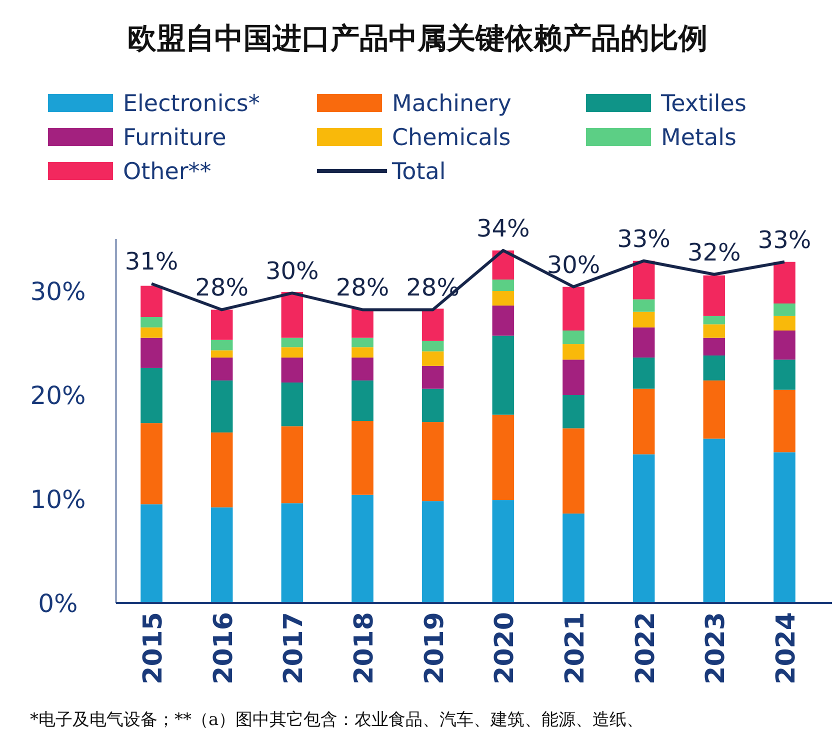 The height and width of the screenshot is (734, 835). Describe the element at coordinates (505, 648) in the screenshot. I see `x-tick-label: 2020` at that location.